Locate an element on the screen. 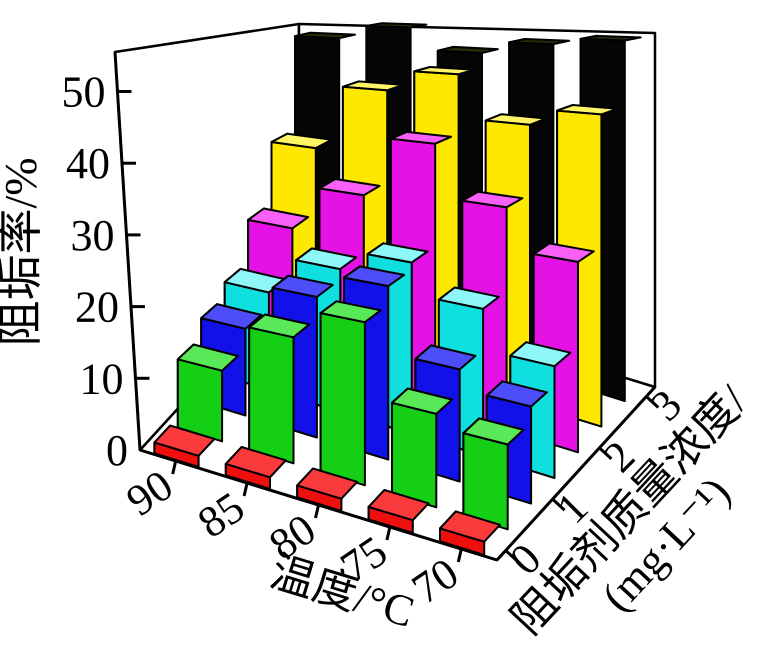 The image size is (778, 656). x-tick-label: 85 is located at coordinates (221, 514).